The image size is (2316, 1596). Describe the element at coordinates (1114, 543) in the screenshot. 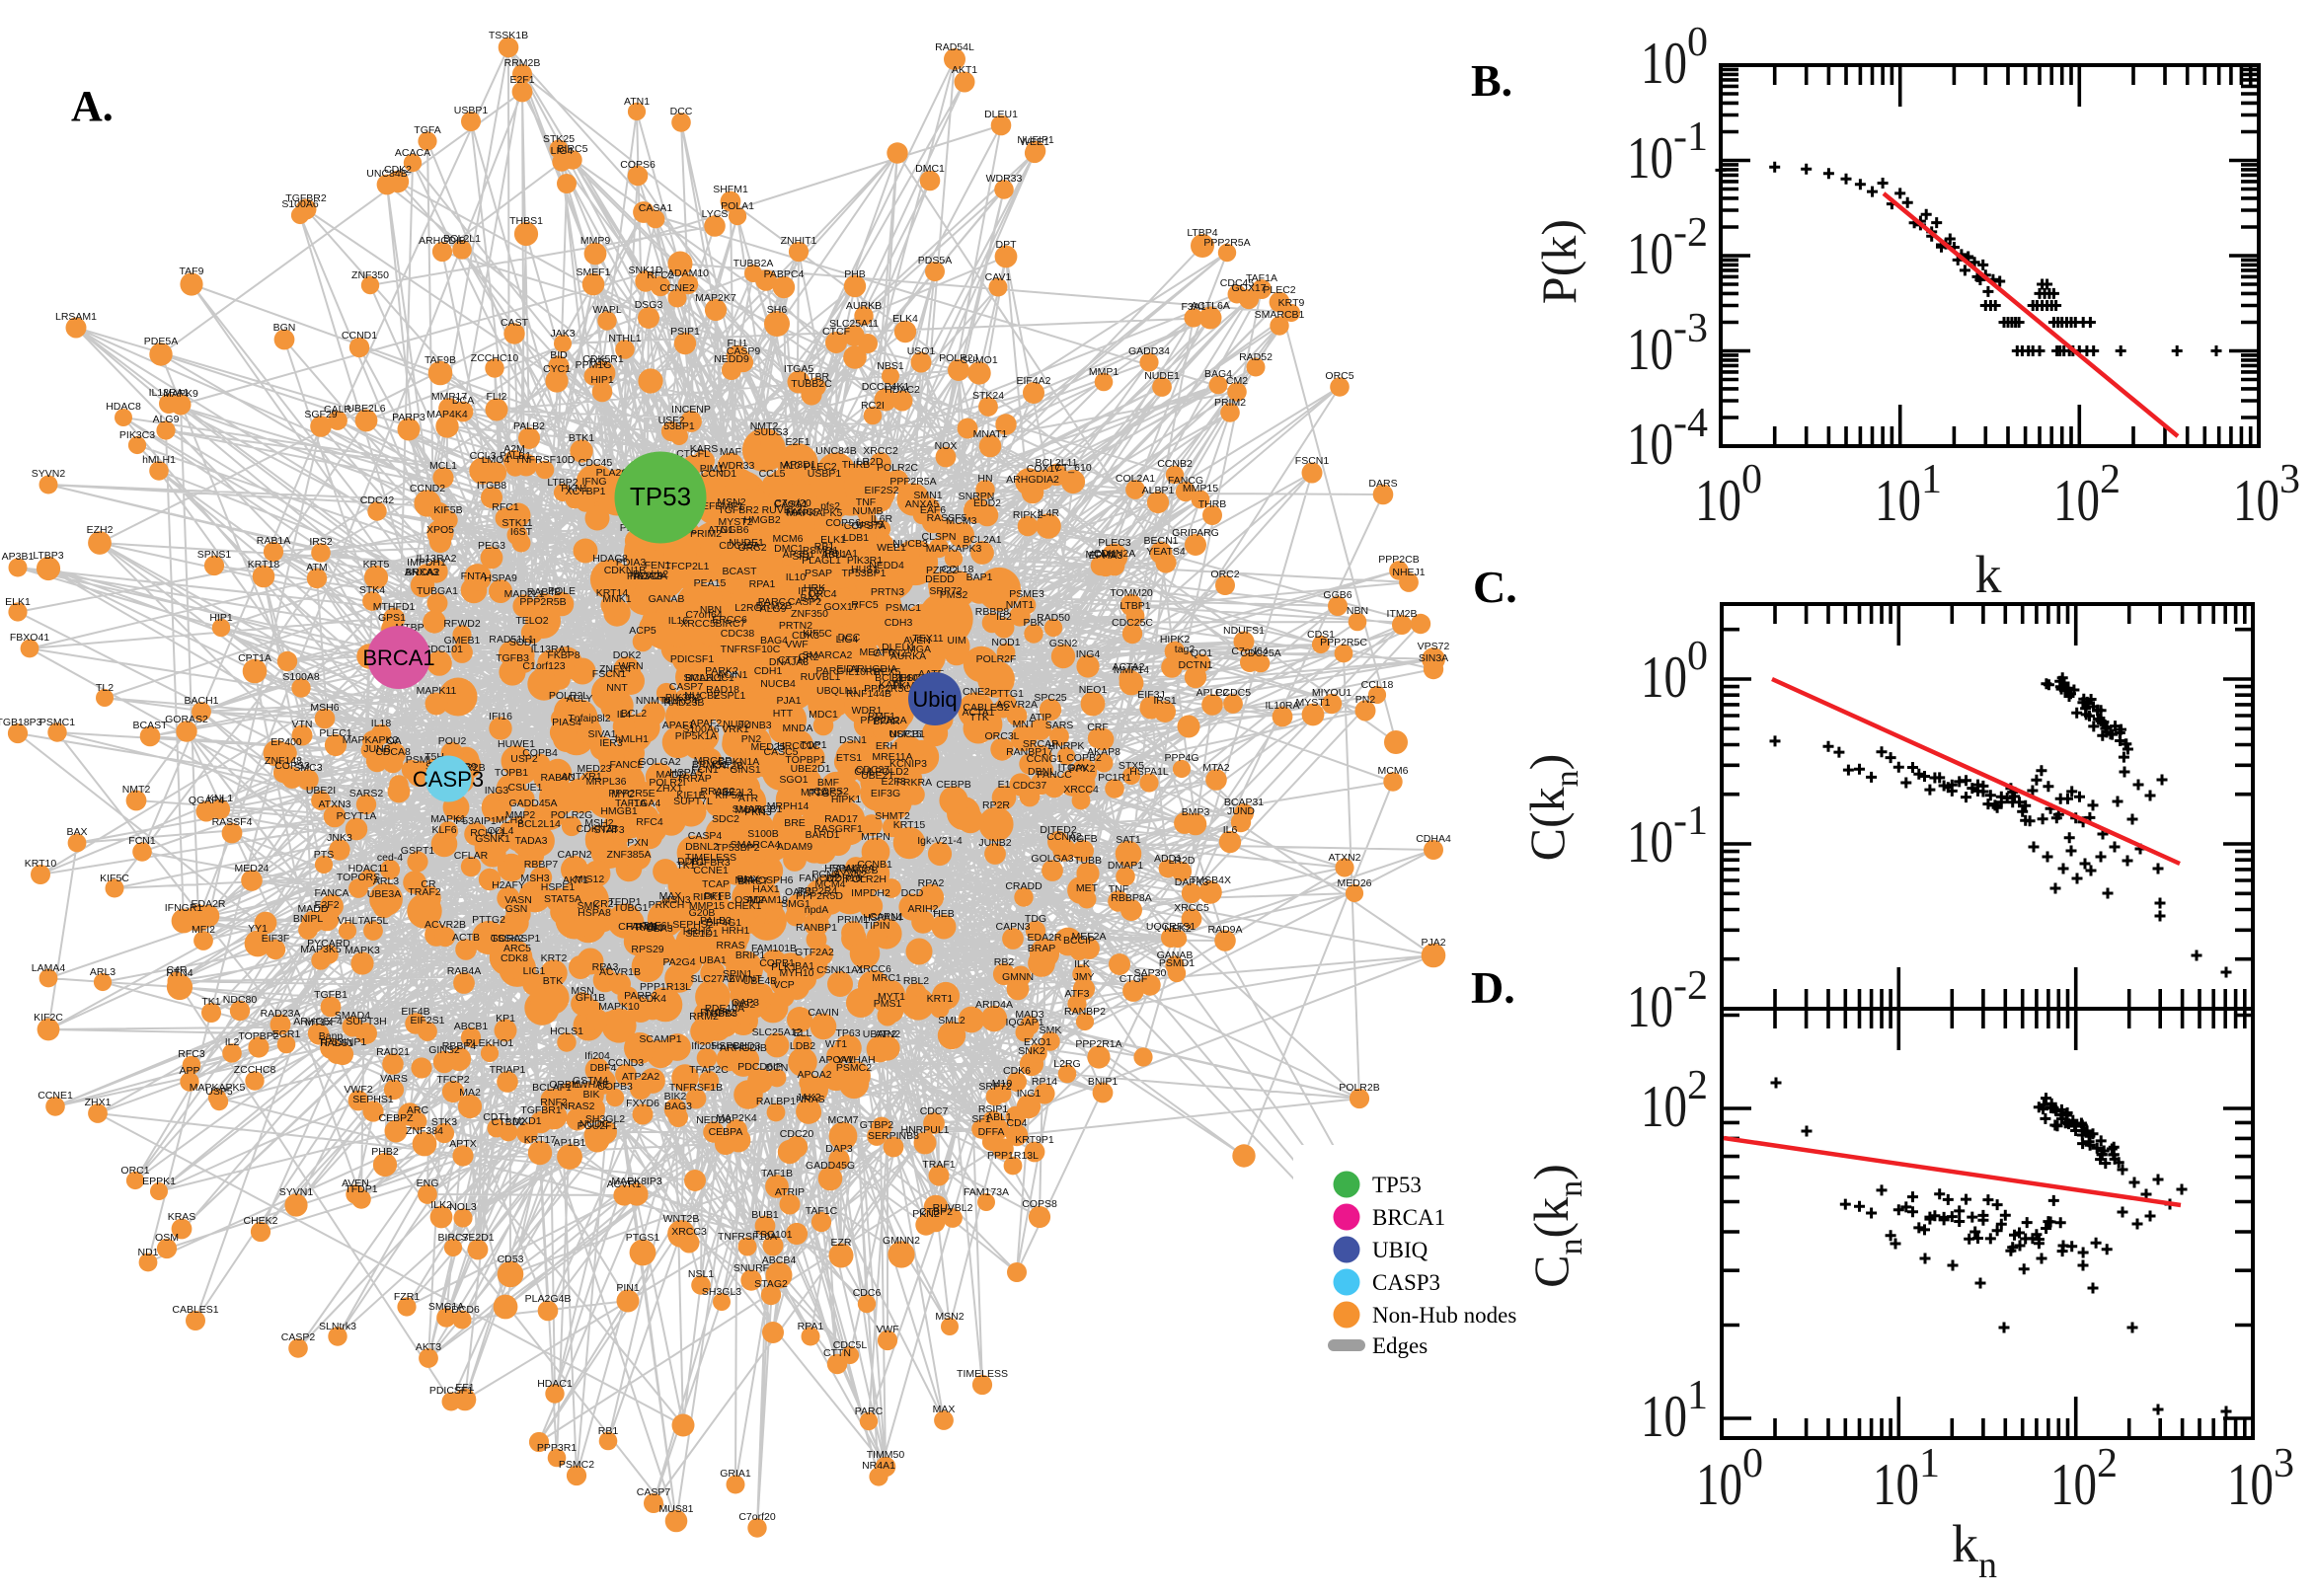

I see `svg-text: PLEC3` at that location.